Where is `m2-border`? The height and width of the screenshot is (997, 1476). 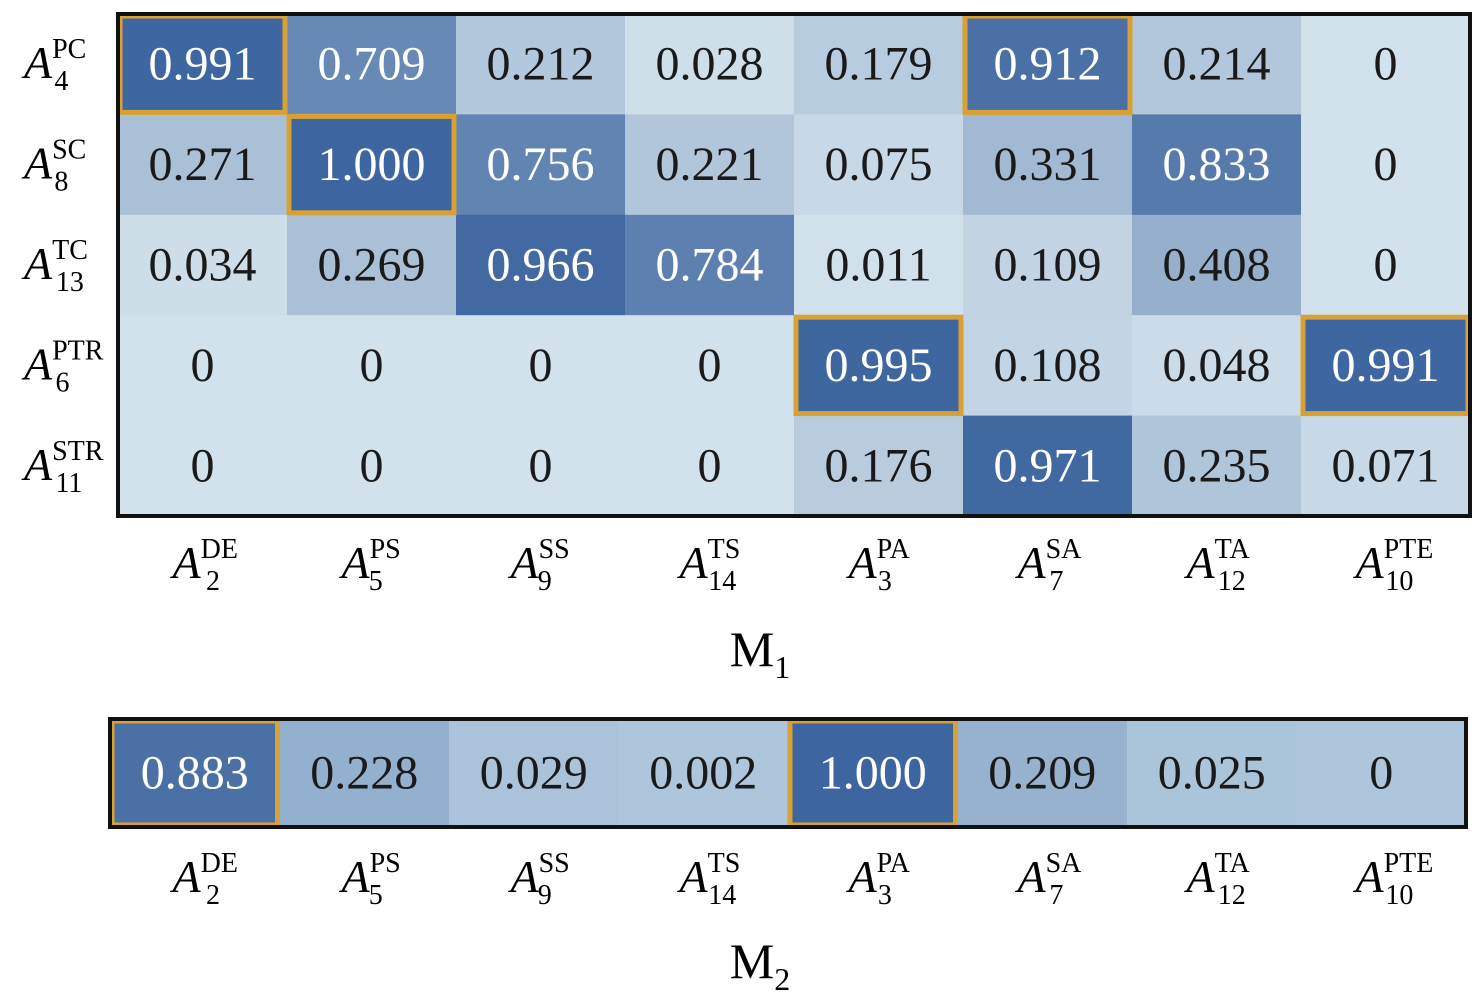 m2-border is located at coordinates (788, 773).